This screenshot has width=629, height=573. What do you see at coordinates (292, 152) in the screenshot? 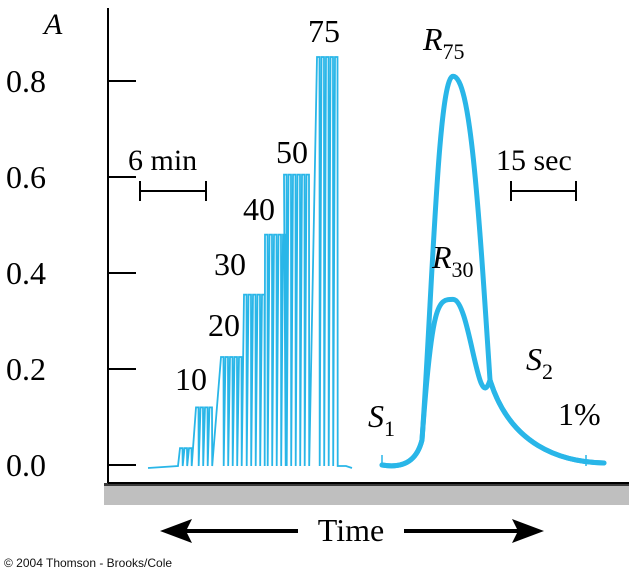
I see `group-label: 50` at bounding box center [292, 152].